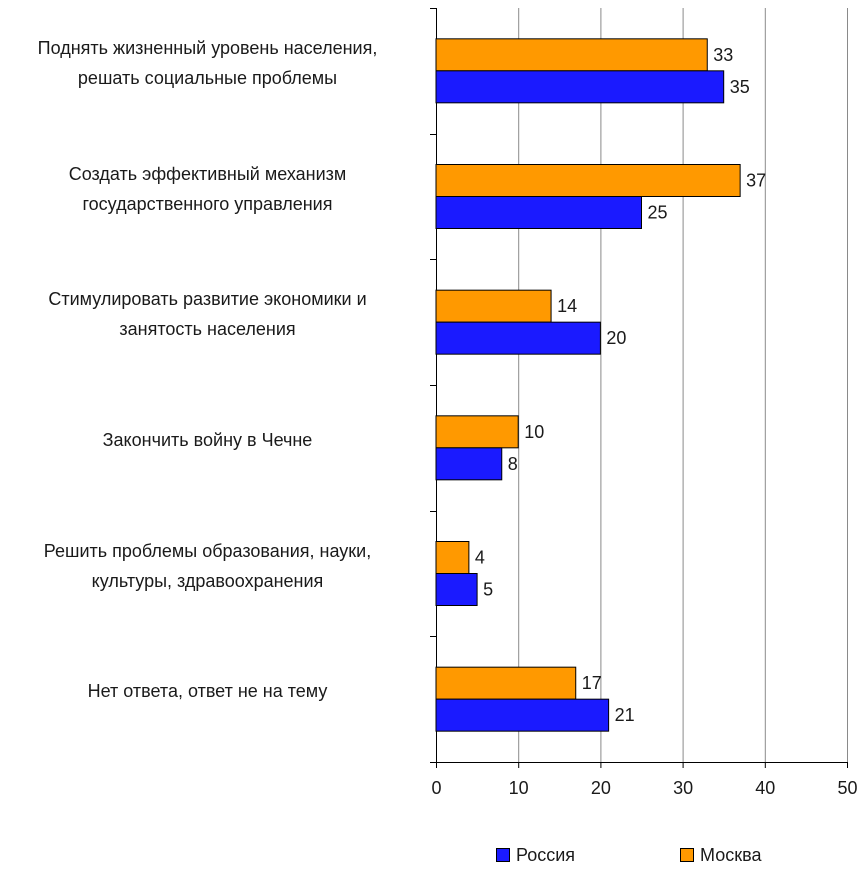 This screenshot has height=876, width=868. What do you see at coordinates (513, 464) in the screenshot?
I see `data-label: 8` at bounding box center [513, 464].